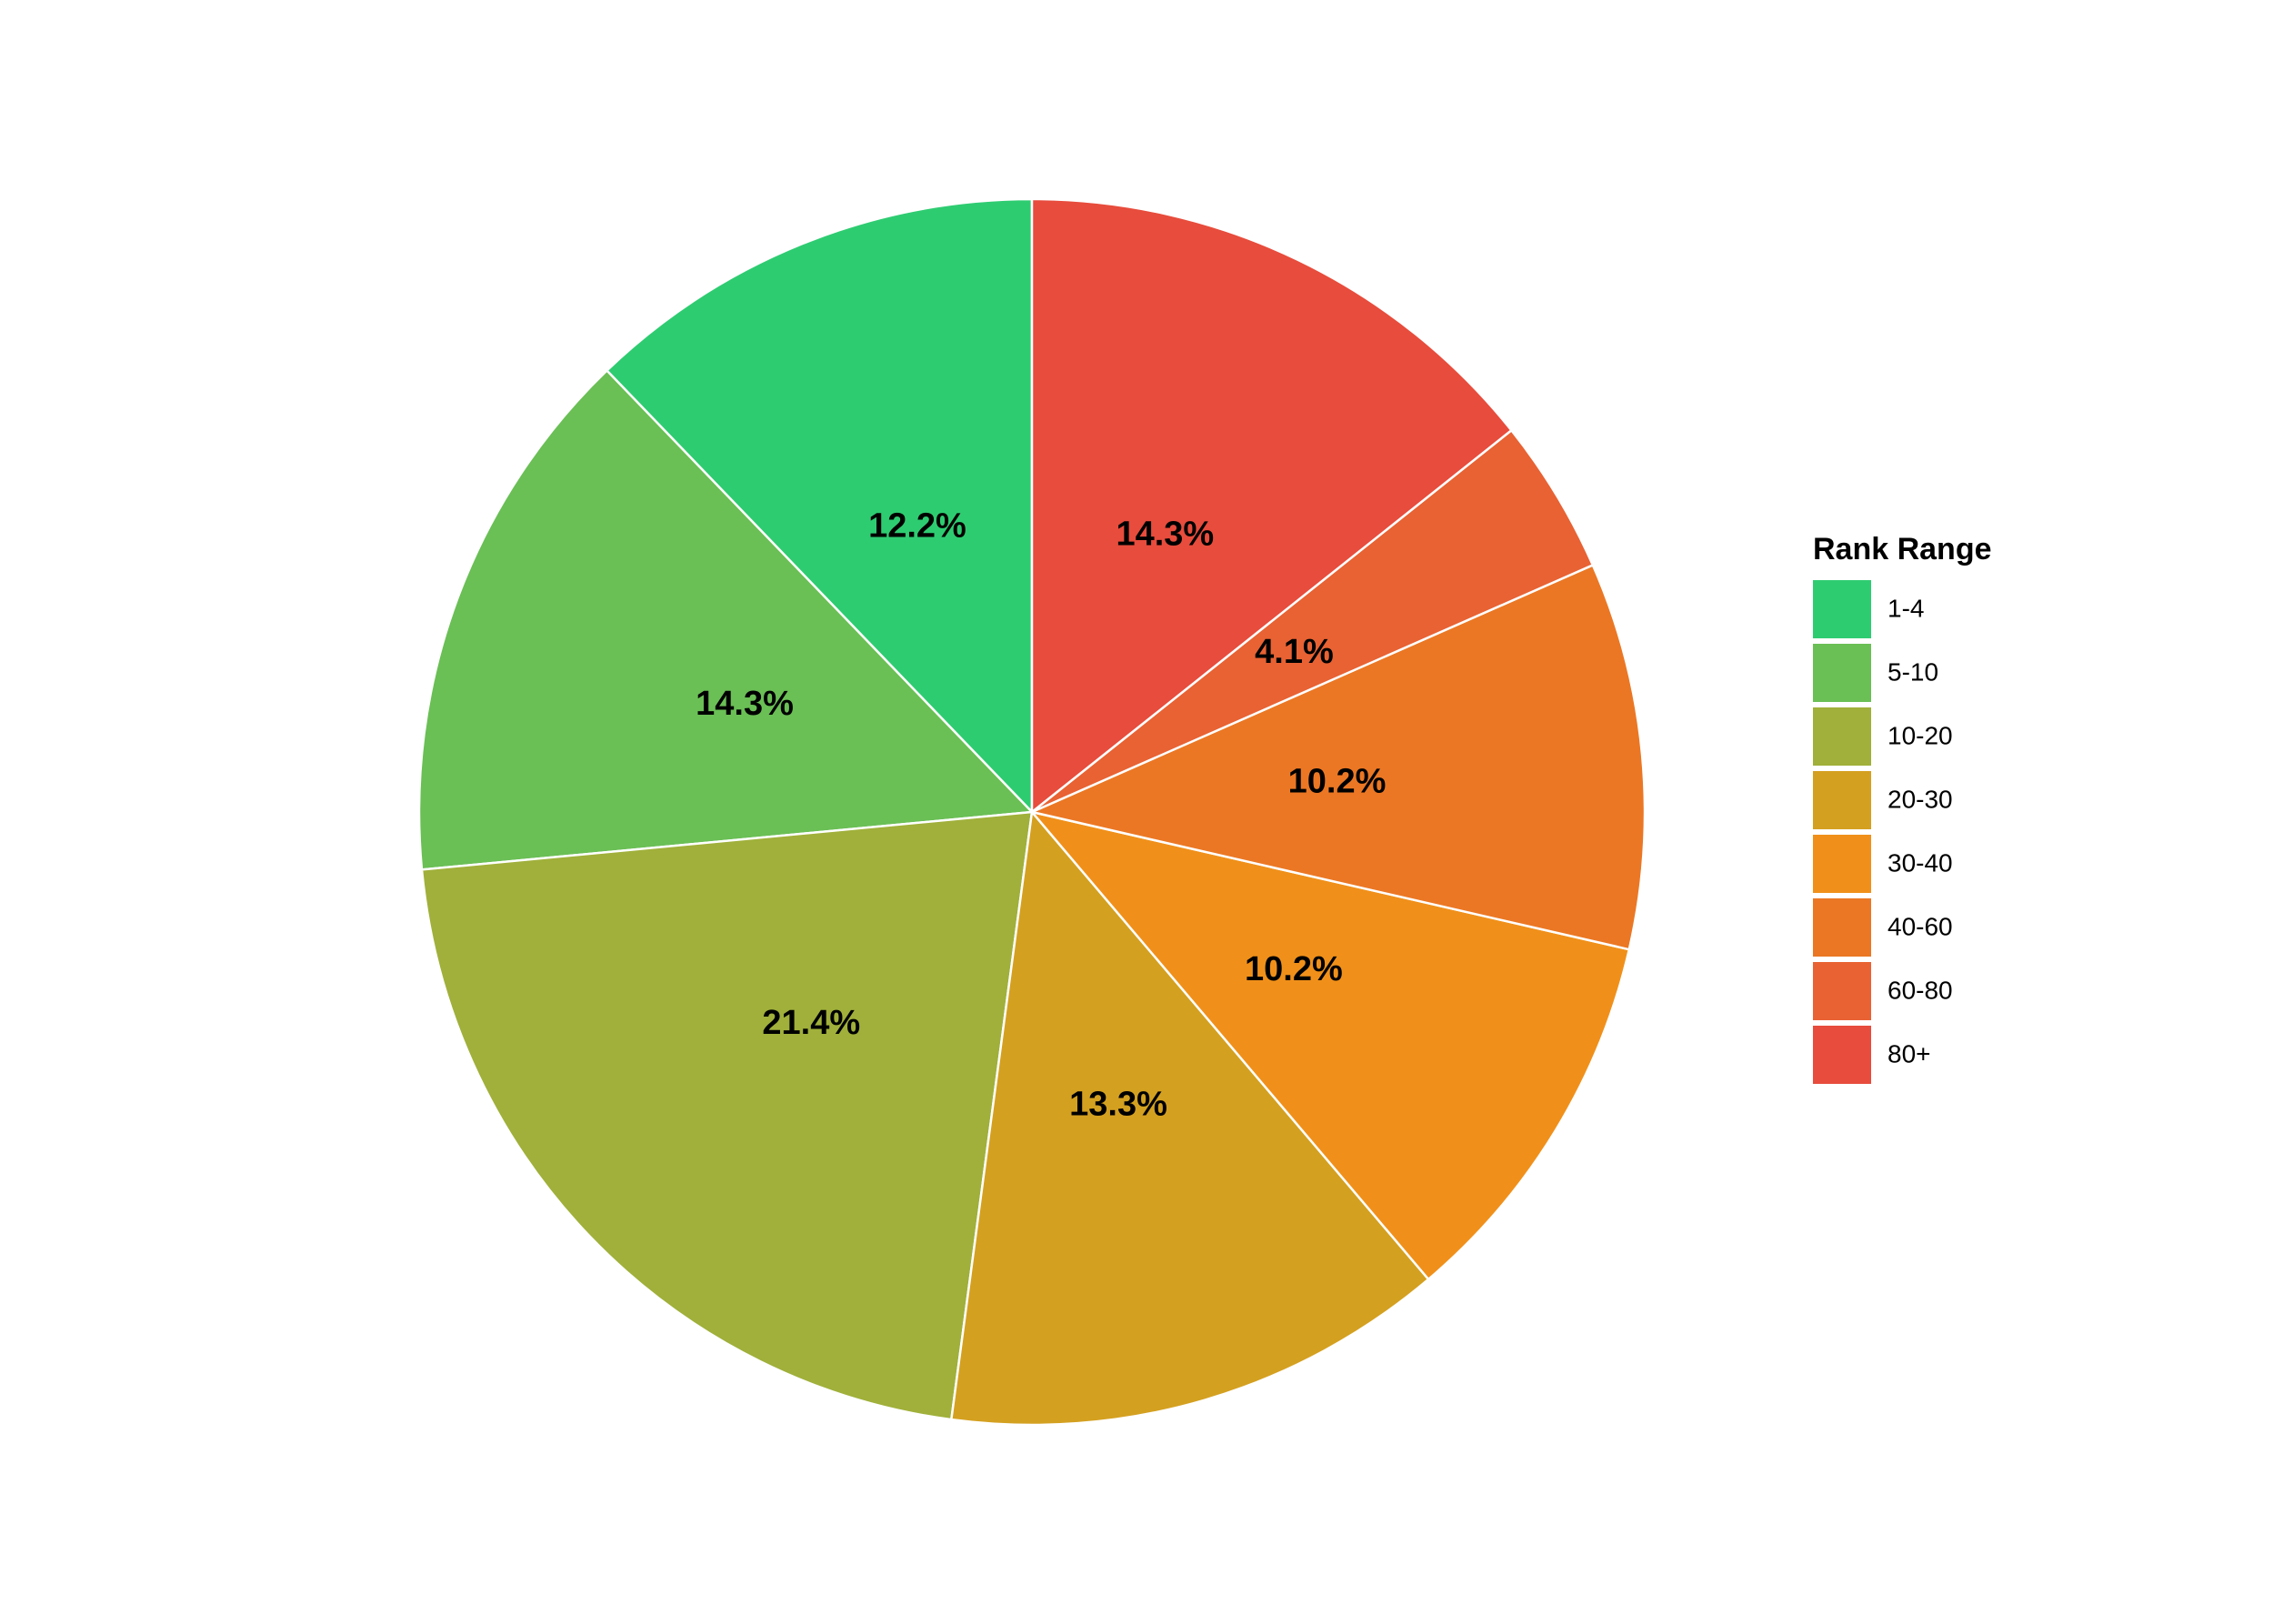 The height and width of the screenshot is (1624, 2273). I want to click on legend-label: 40-60, so click(1920, 926).